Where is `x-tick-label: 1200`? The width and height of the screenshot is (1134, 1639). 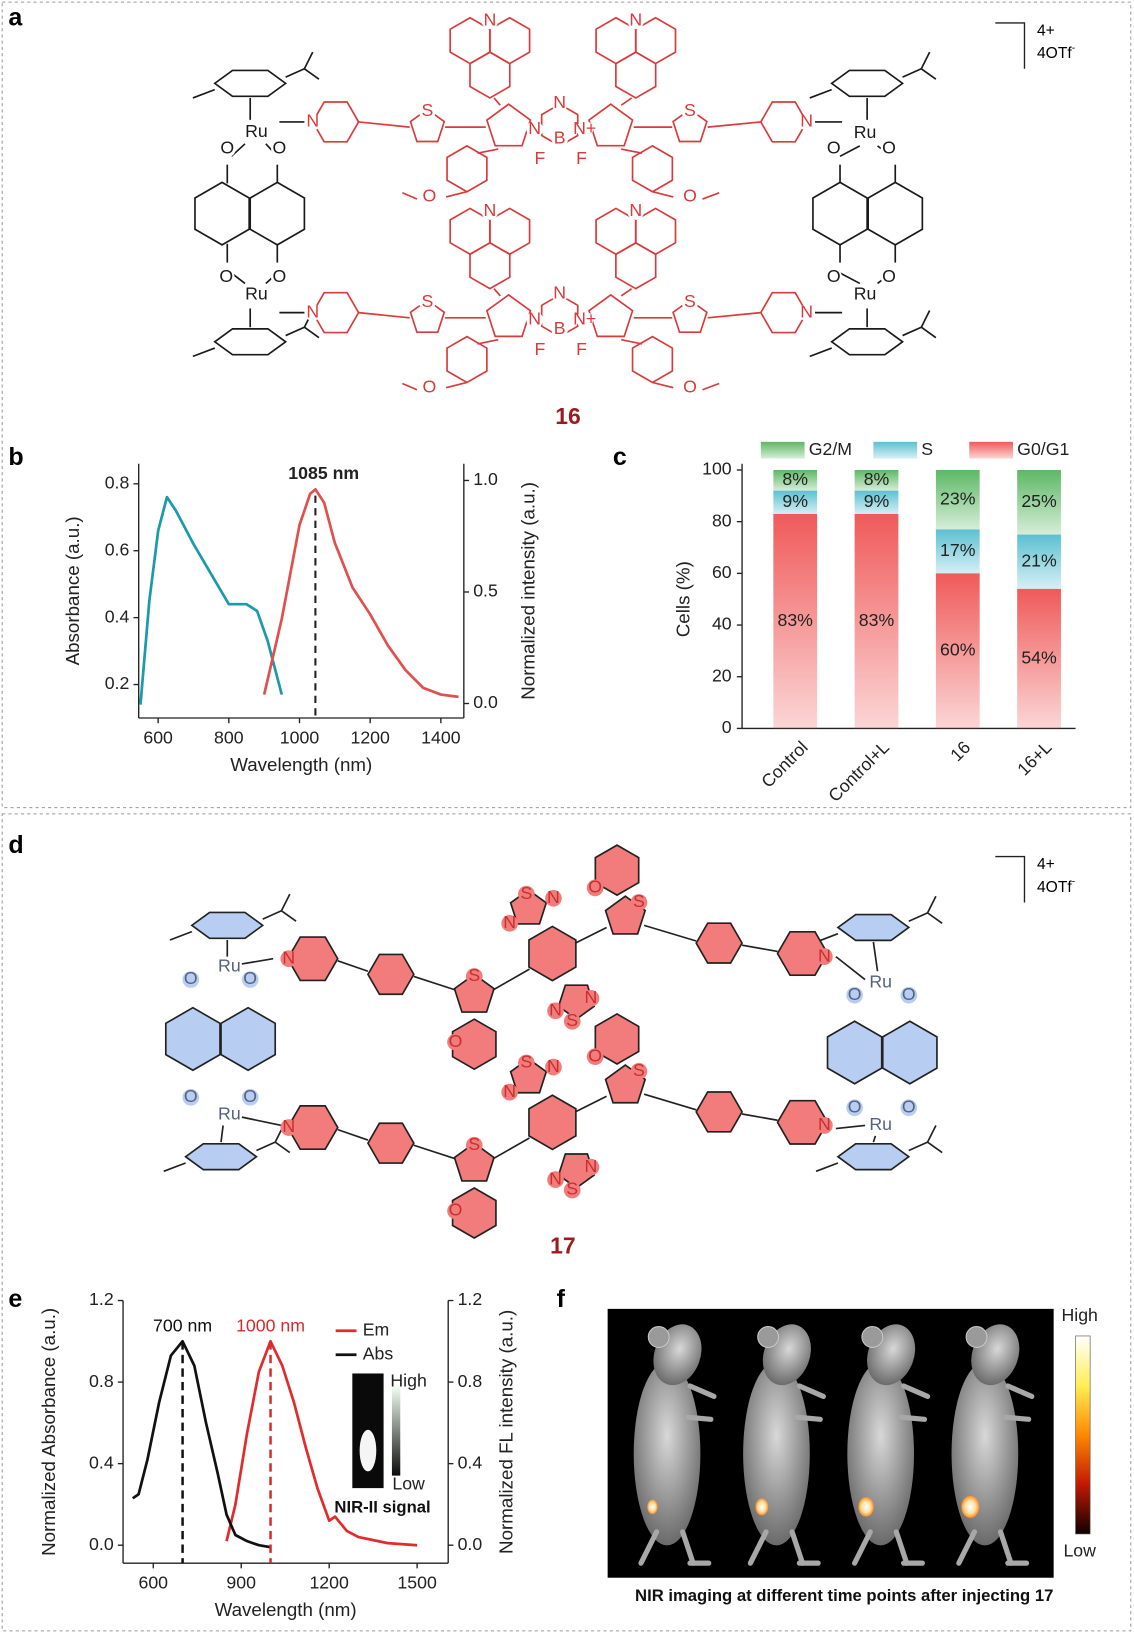 x-tick-label: 1200 is located at coordinates (329, 1583).